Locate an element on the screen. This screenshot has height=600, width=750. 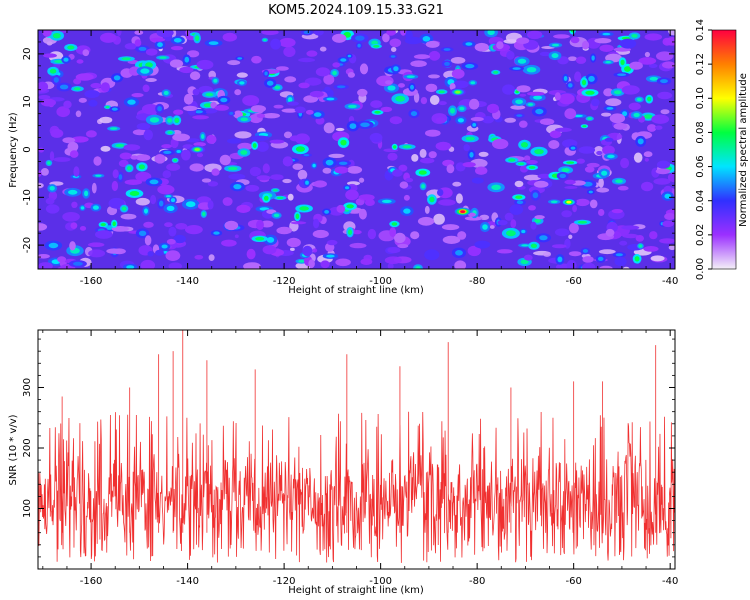
spectrogram-x-axis-label: Height of straight line (km) is located at coordinates (356, 290).